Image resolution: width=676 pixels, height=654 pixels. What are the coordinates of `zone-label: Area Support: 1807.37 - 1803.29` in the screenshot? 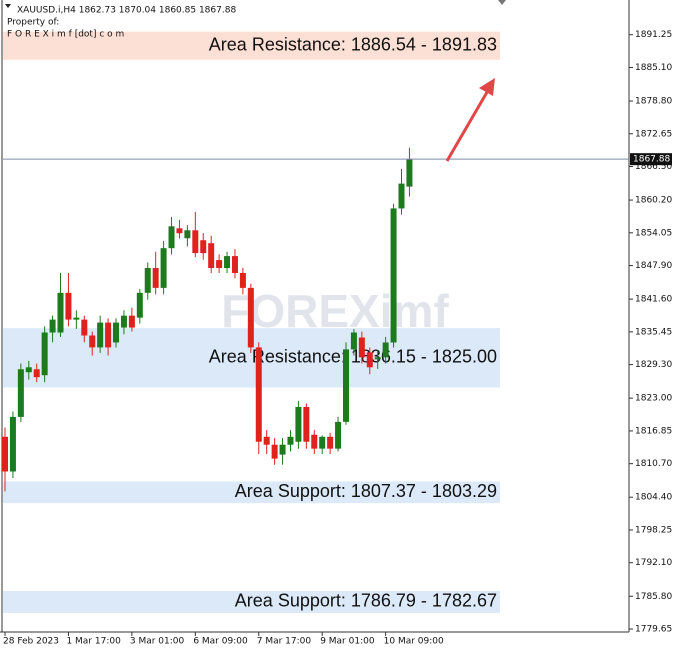 It's located at (366, 491).